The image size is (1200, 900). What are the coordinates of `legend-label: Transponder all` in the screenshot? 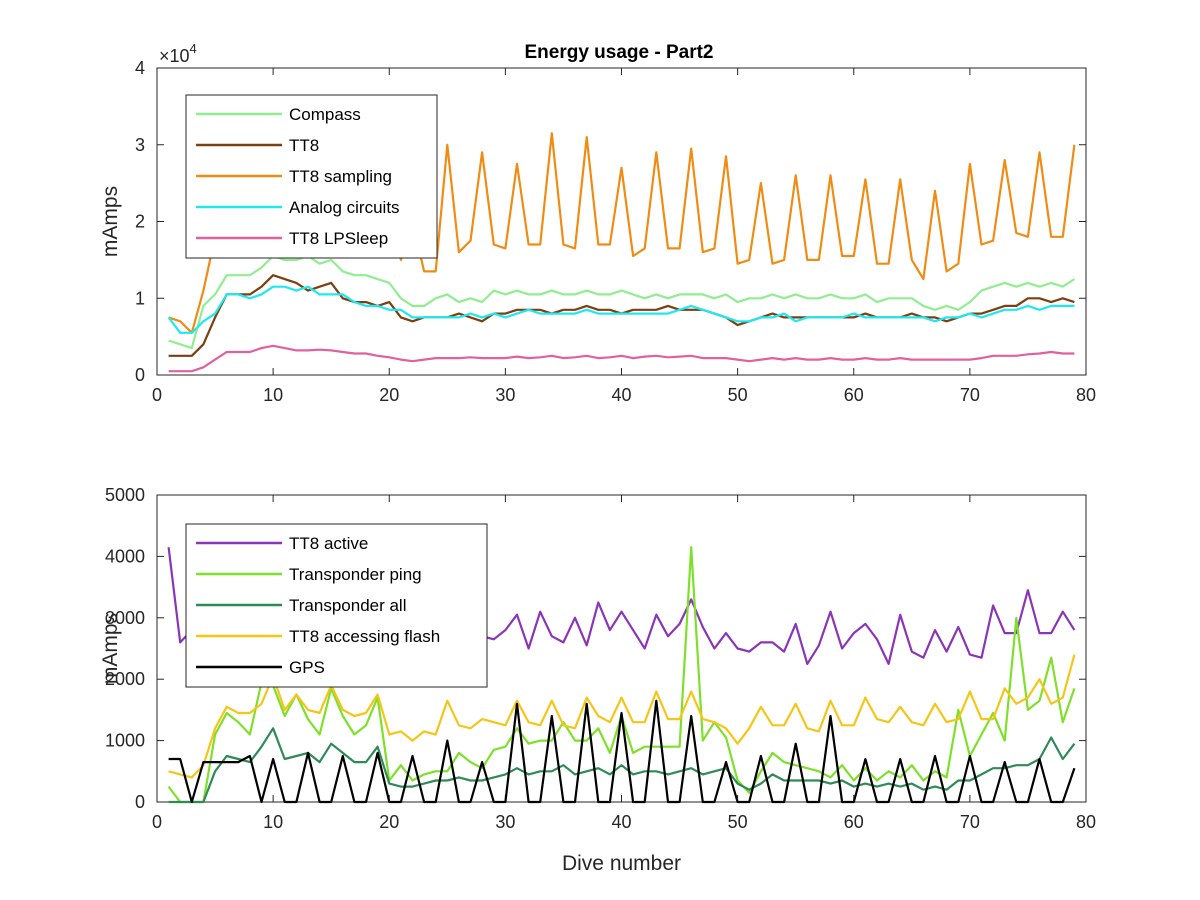 It's located at (348, 605).